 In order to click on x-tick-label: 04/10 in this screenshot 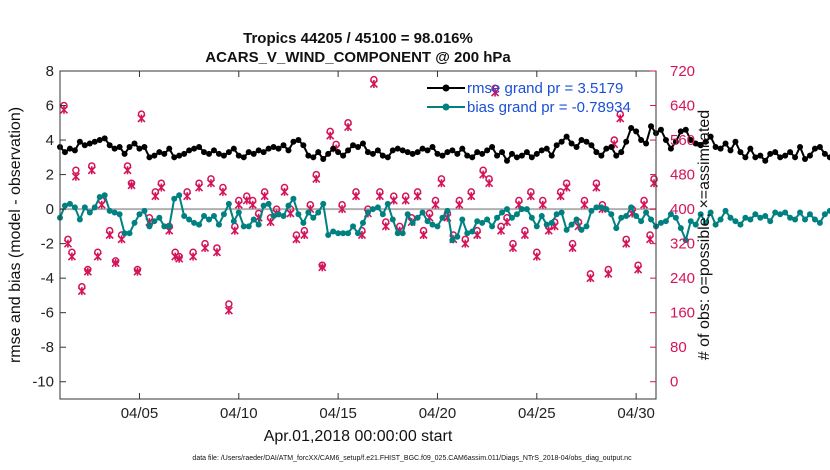, I will do `click(239, 413)`.